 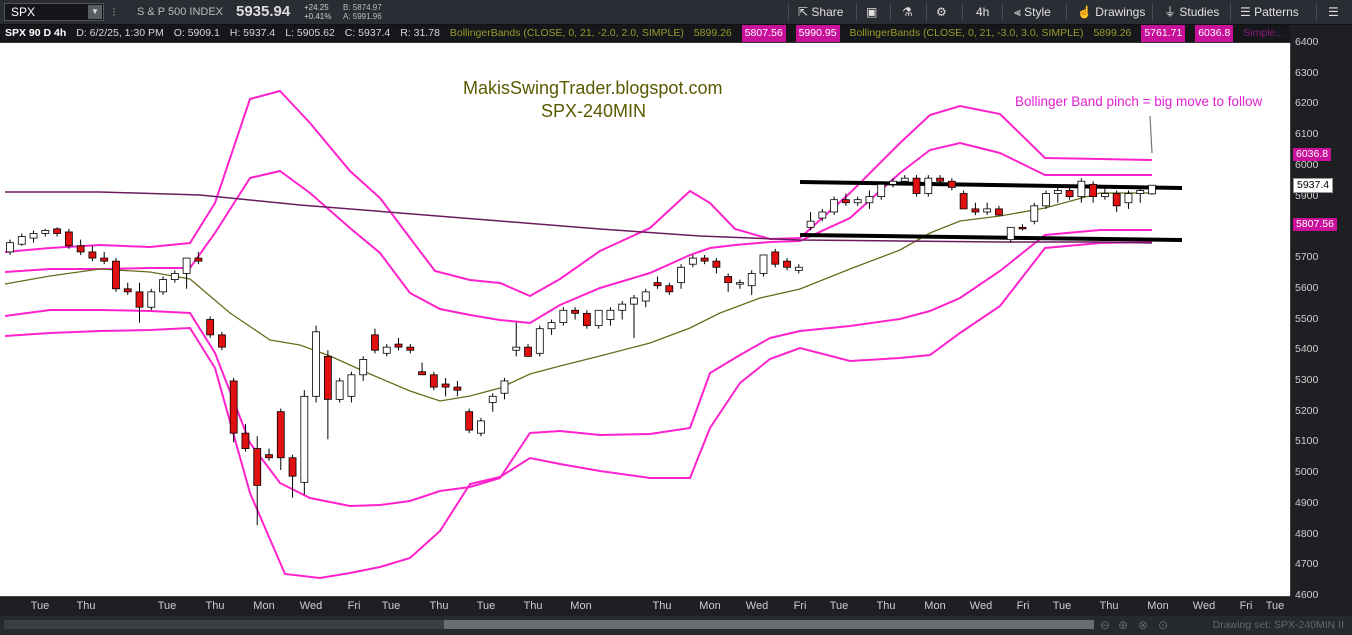 I want to click on zoom-reset-icon: ⊗, so click(x=1143, y=625).